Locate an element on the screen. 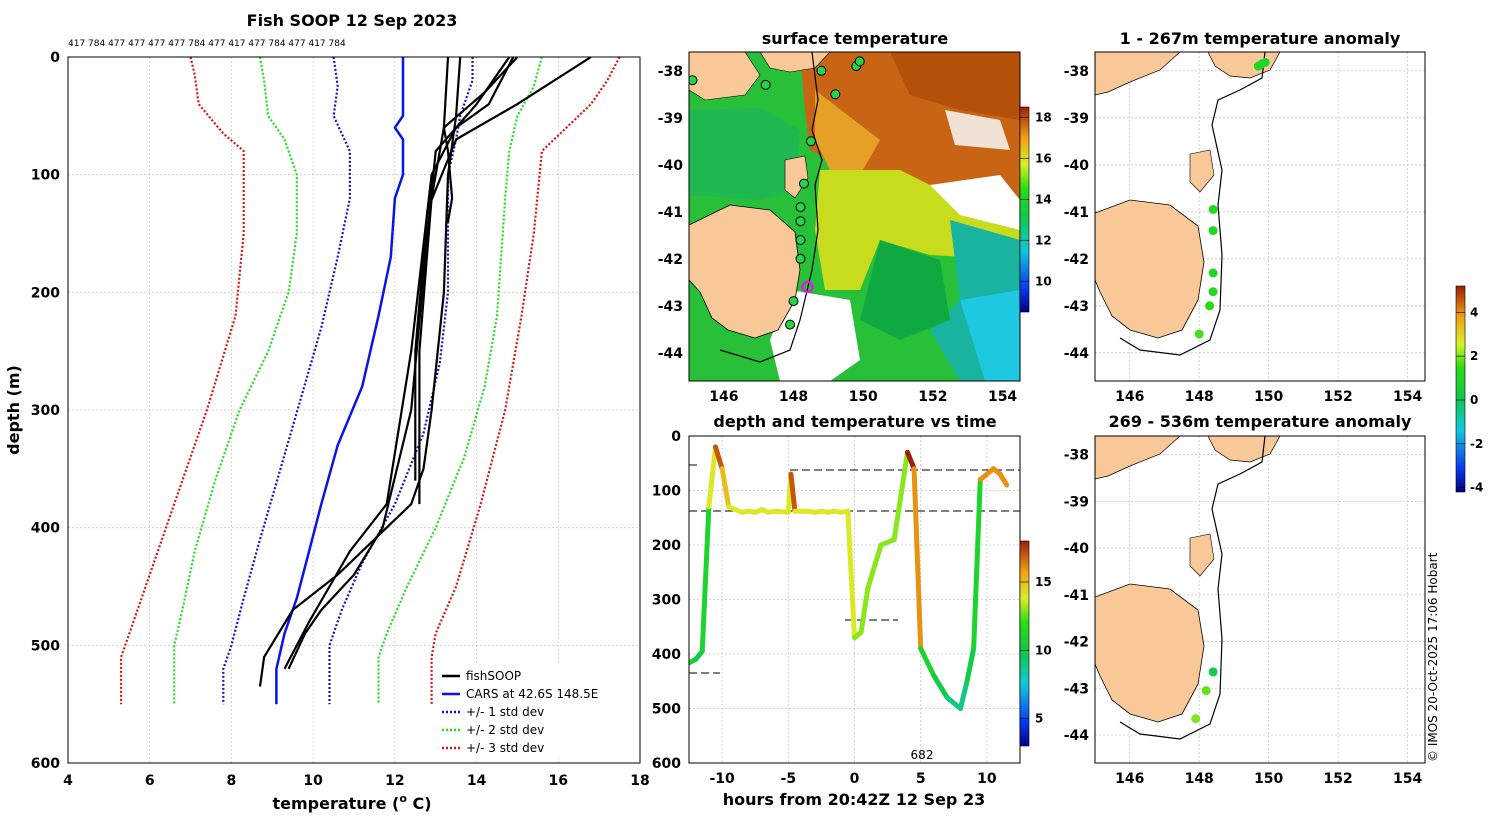  profile-line-std3 is located at coordinates (182, 381).